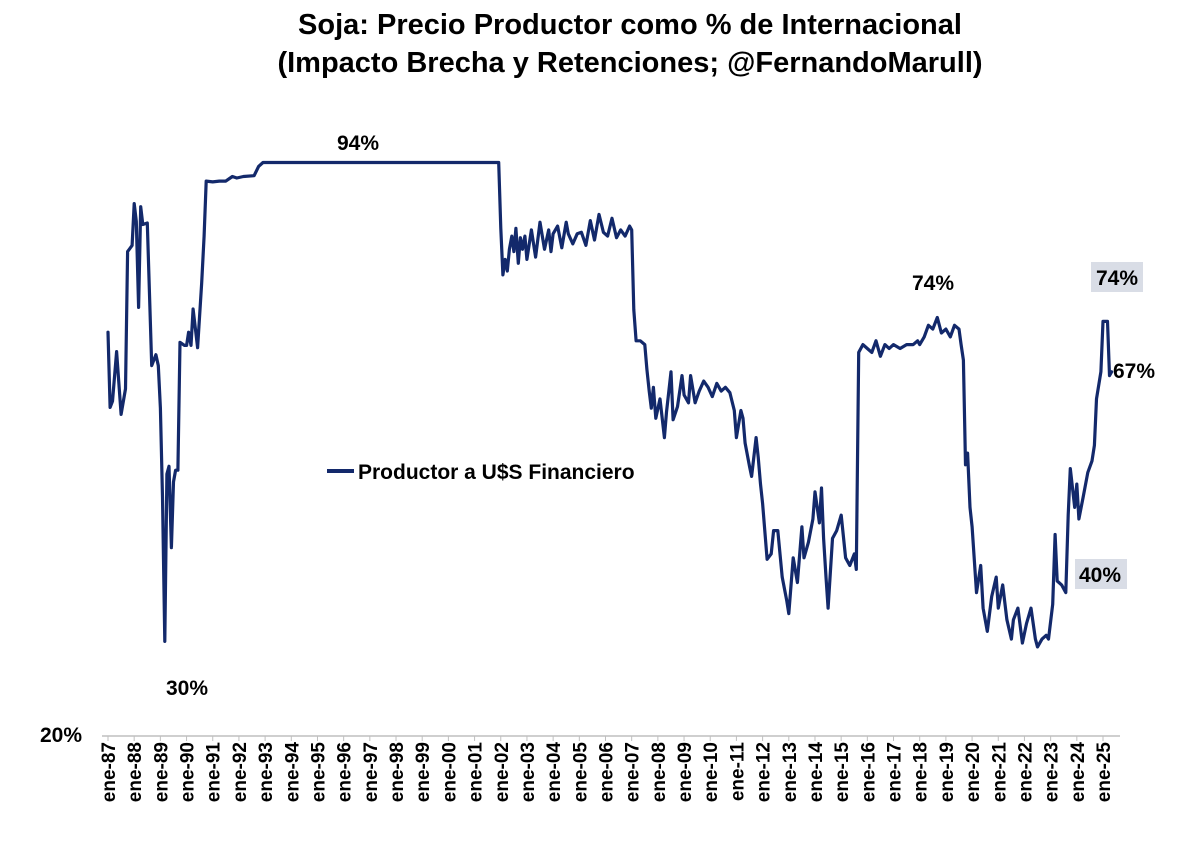  Describe the element at coordinates (921, 772) in the screenshot. I see `x-tick-label: ene-18` at that location.